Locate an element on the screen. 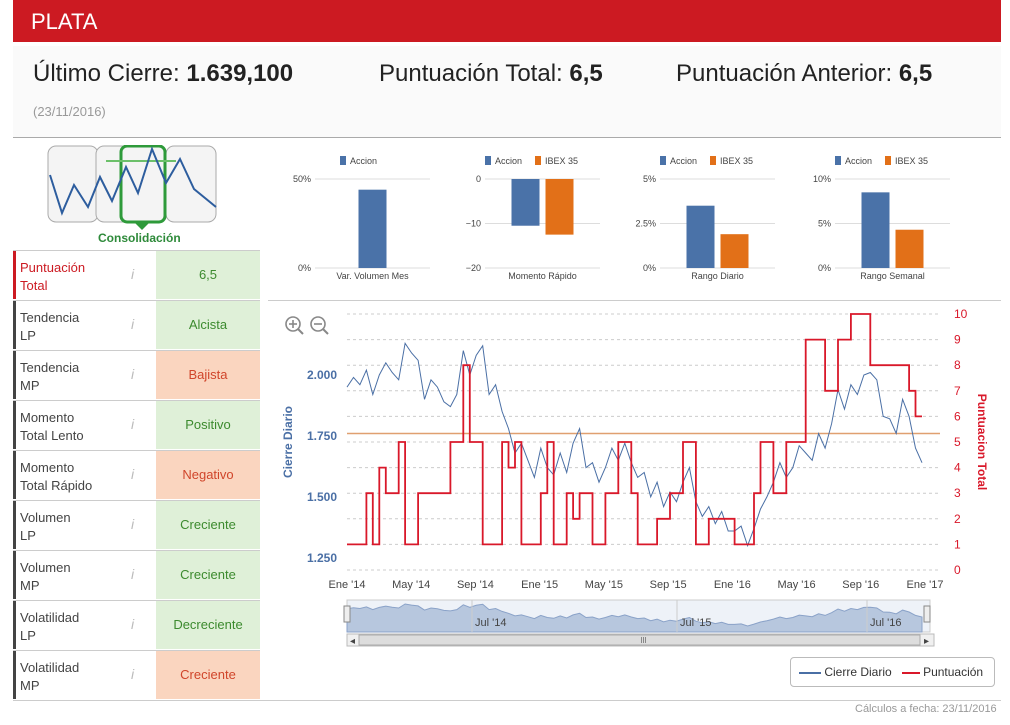  score-row: Volatilidad LP i Decreciente is located at coordinates (136, 624).